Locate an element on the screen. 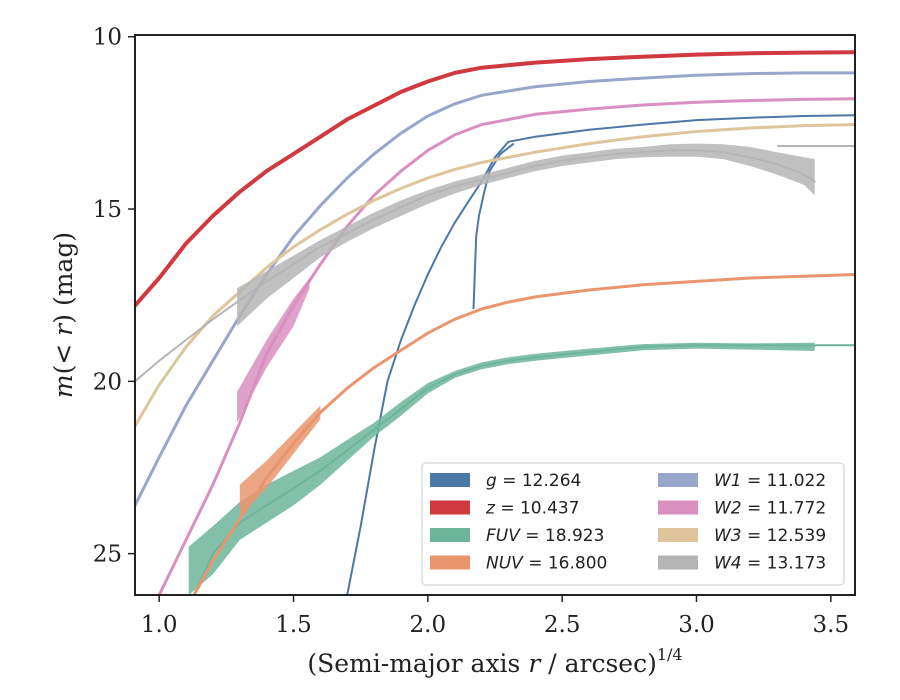  legend-entry: NUV = 16.800 is located at coordinates (546, 564).